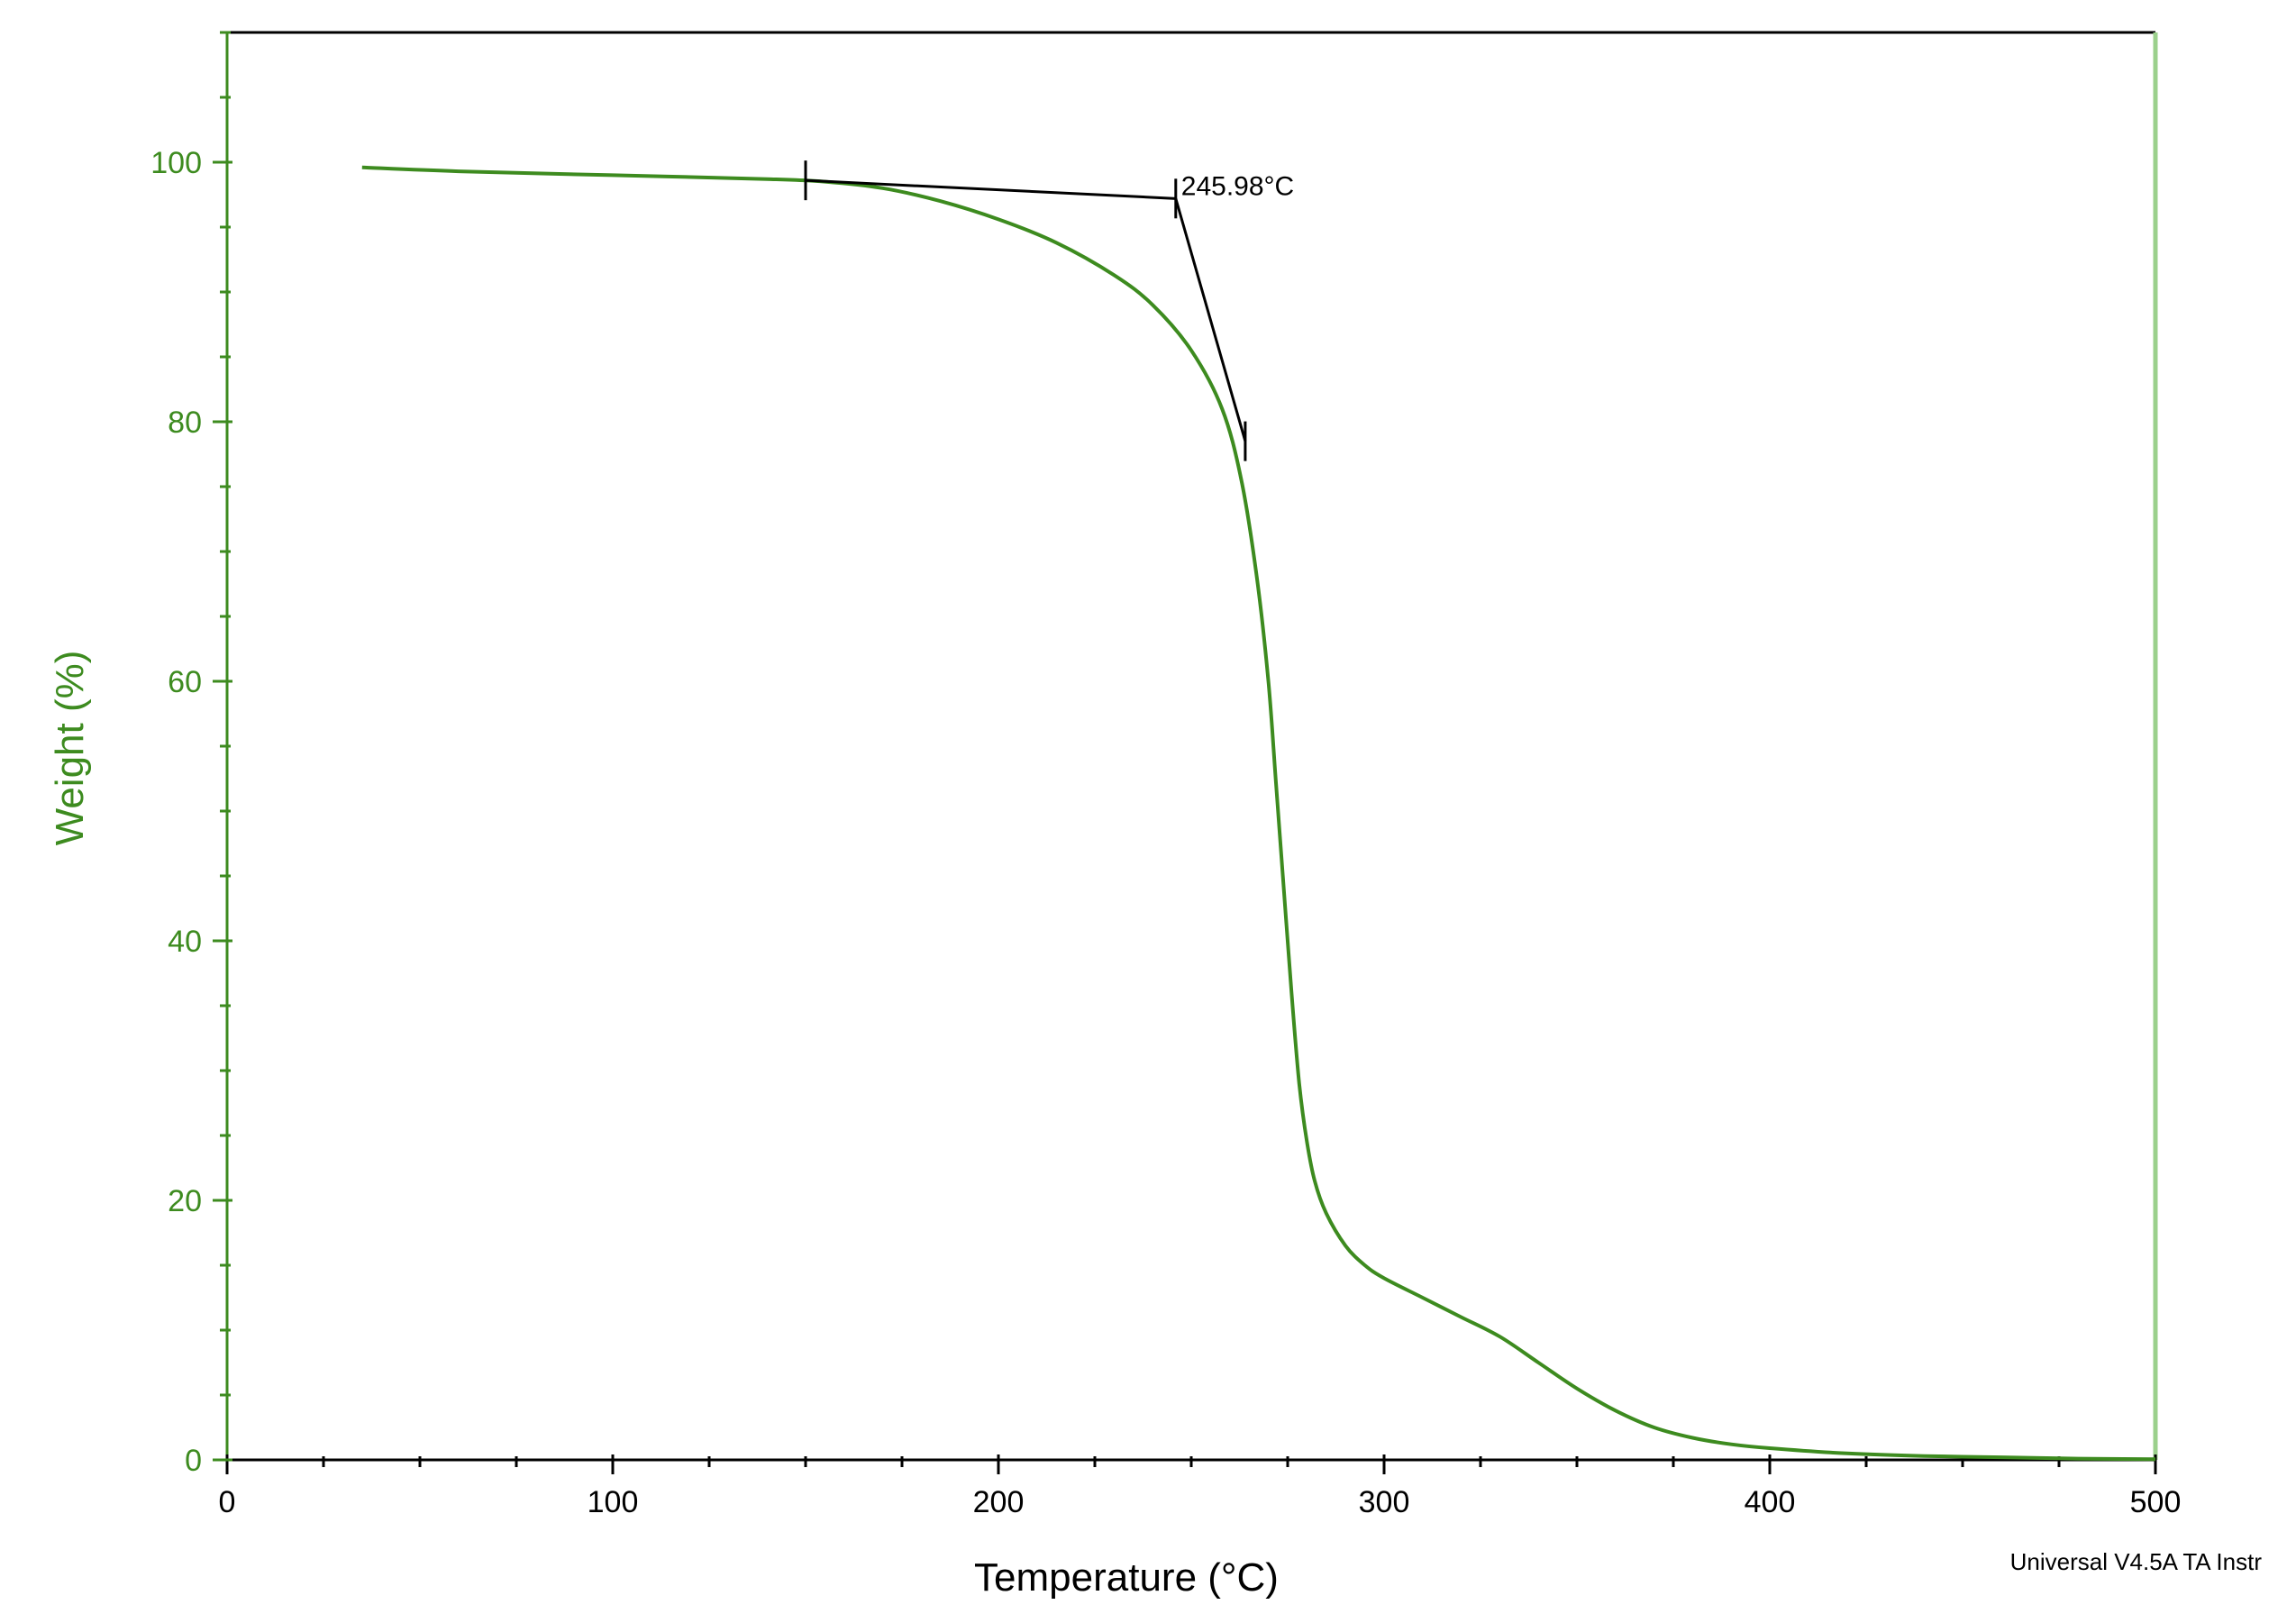  What do you see at coordinates (1238, 186) in the screenshot?
I see `onset-temperature-label: 245.98°C` at bounding box center [1238, 186].